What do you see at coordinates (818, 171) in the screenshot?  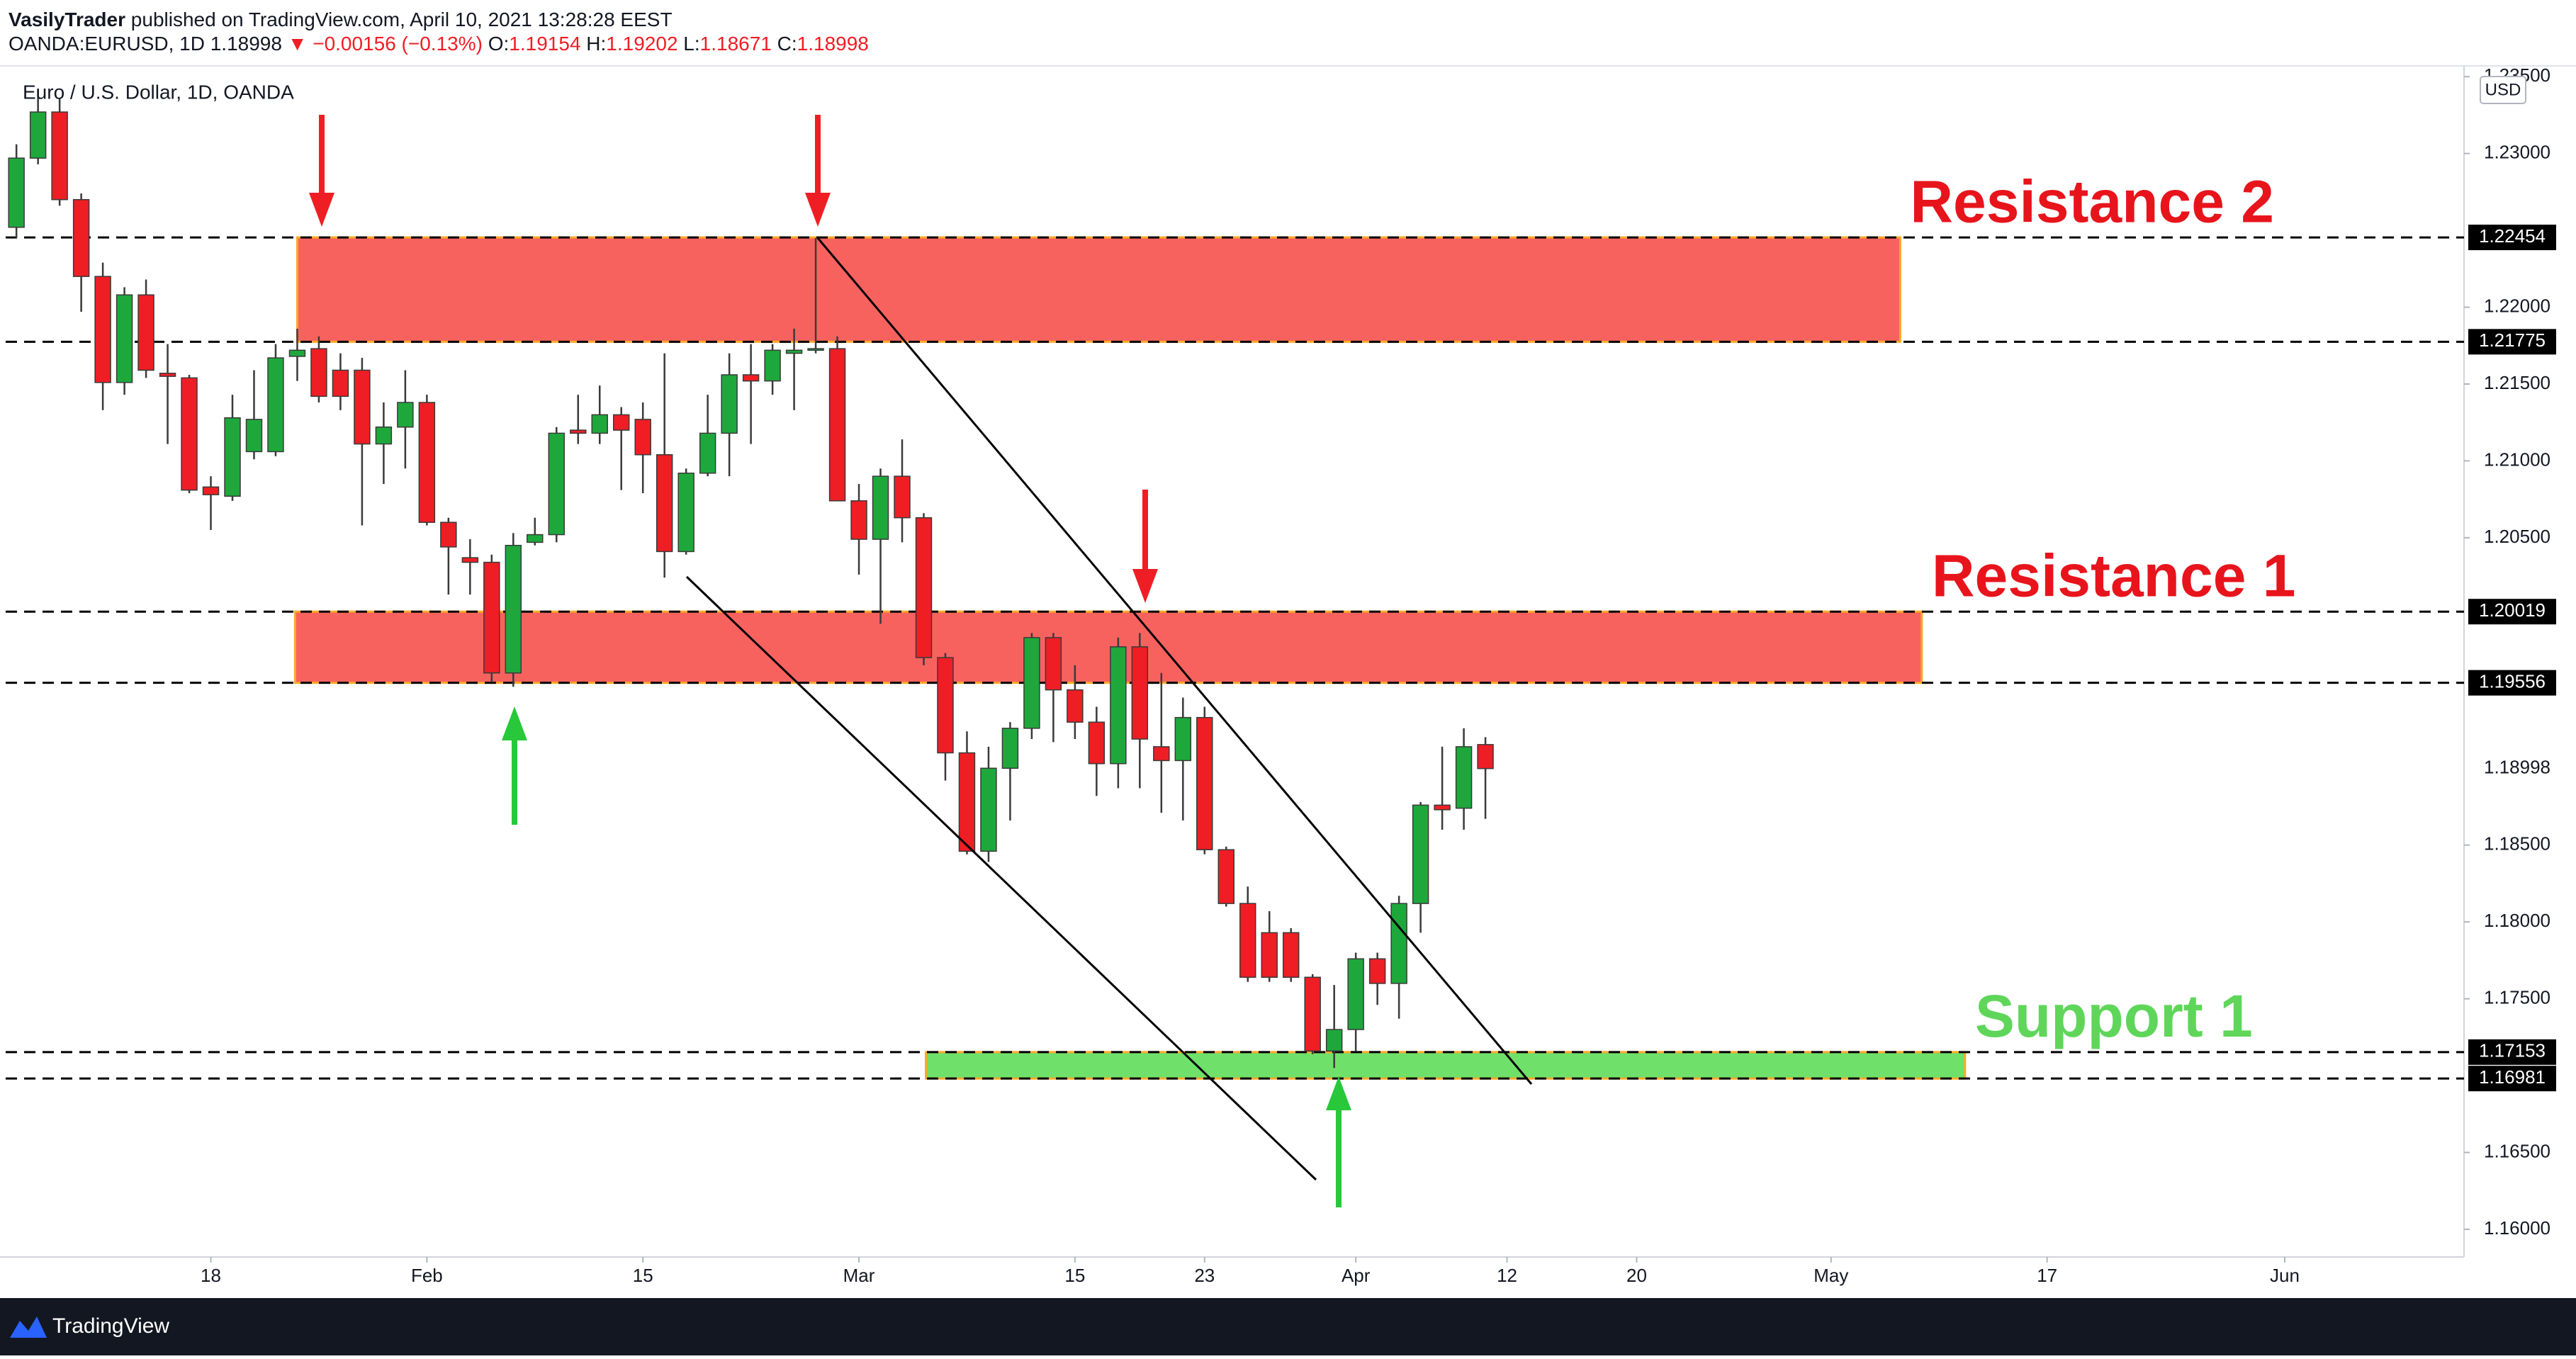 I see `down-arrow` at bounding box center [818, 171].